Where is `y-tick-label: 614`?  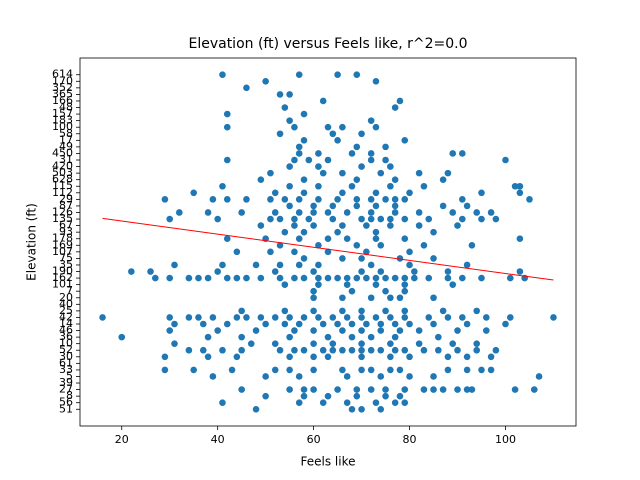
y-tick-label: 614 is located at coordinates (62, 74).